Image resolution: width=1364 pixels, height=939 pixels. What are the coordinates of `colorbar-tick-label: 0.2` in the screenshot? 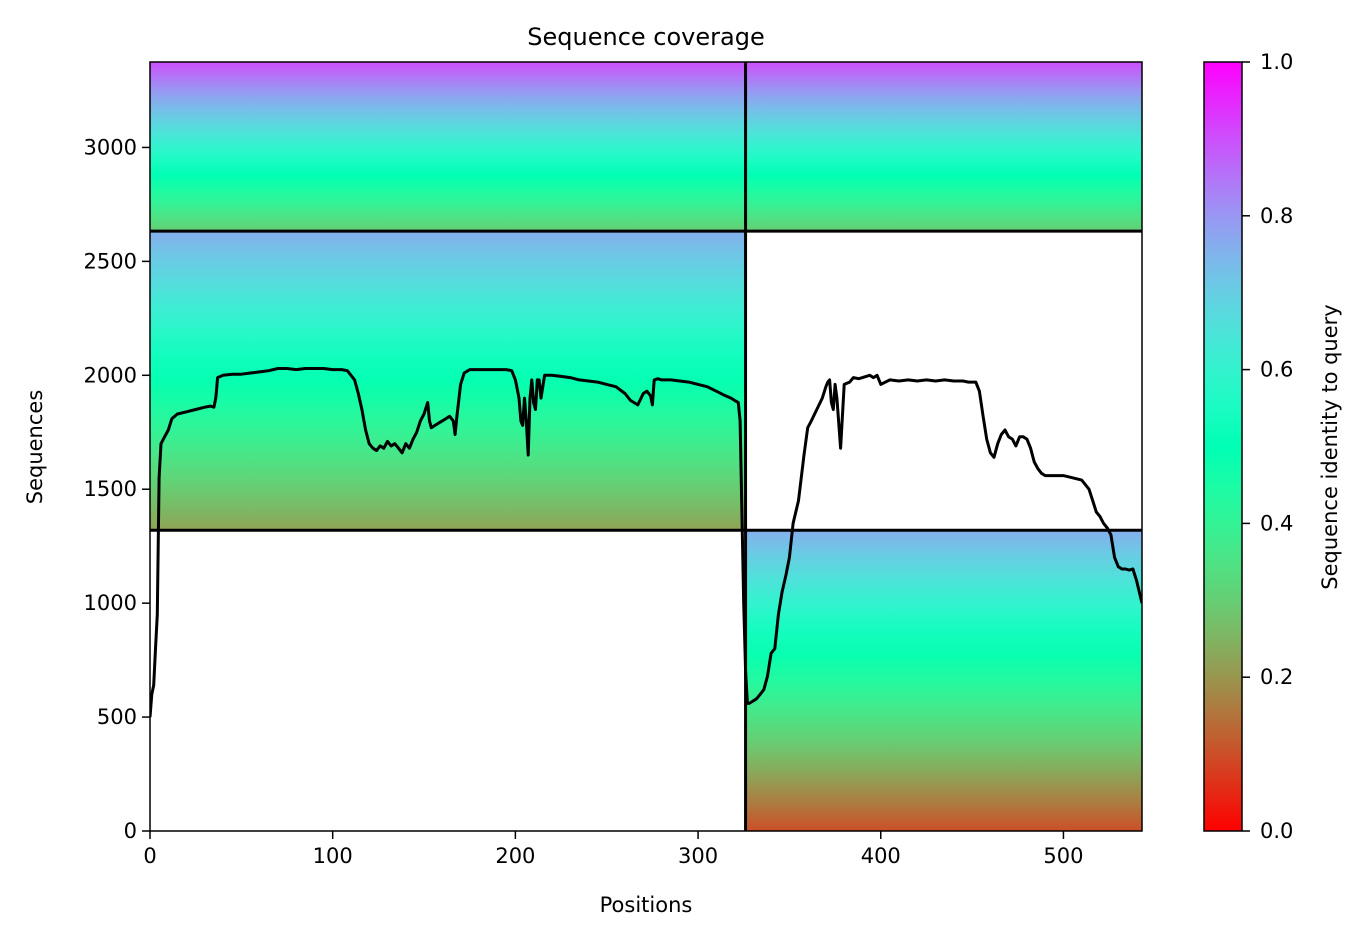 It's located at (1276, 677).